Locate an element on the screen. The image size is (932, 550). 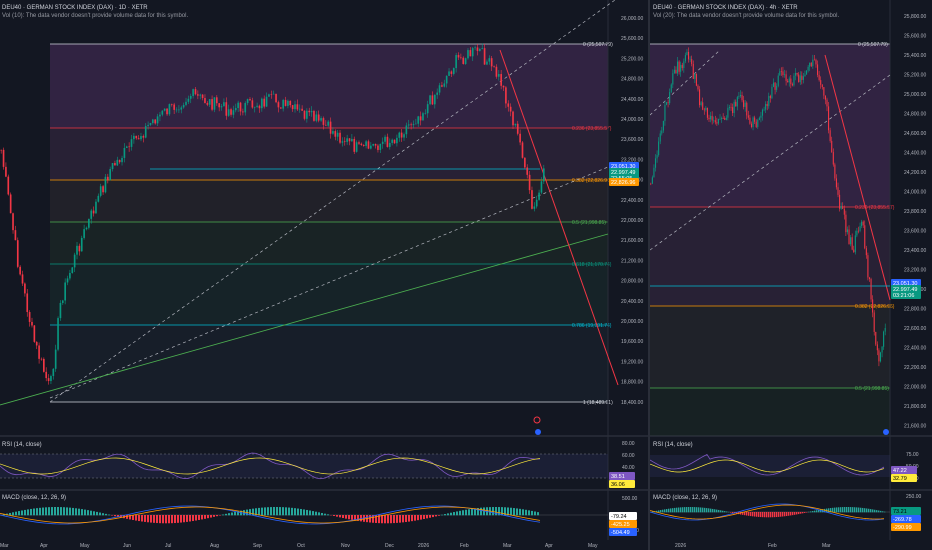
time-tick: May is located at coordinates (85, 546).